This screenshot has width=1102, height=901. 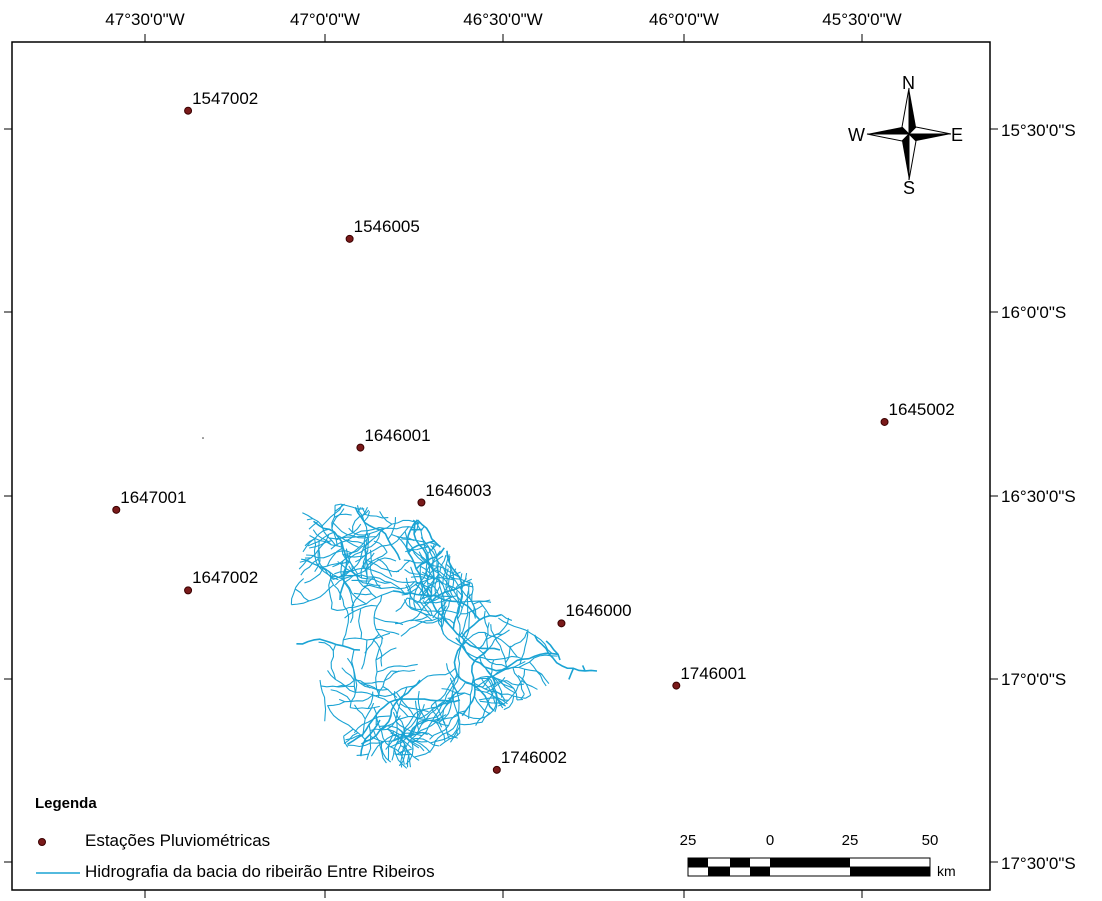 I want to click on compass-east: E, so click(x=957, y=135).